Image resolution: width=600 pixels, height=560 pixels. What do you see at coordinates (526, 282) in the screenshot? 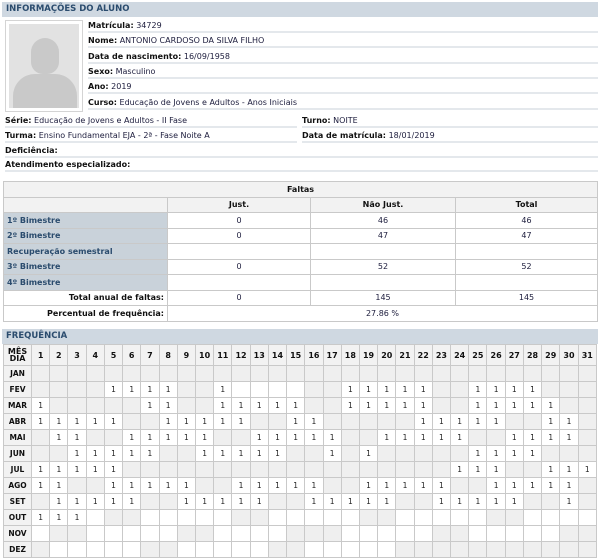
I see `row-value` at bounding box center [526, 282].